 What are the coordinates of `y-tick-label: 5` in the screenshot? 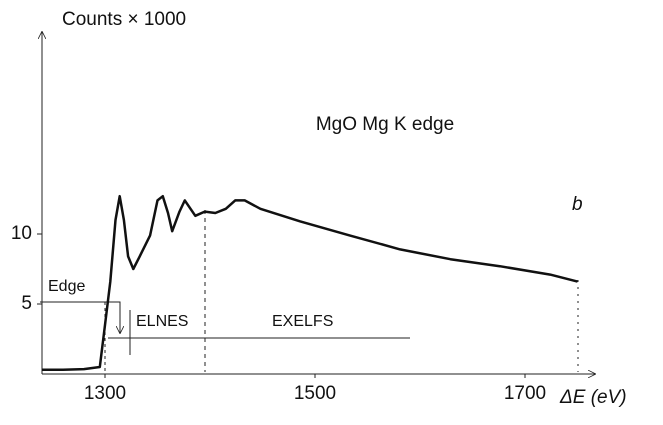 It's located at (26, 303).